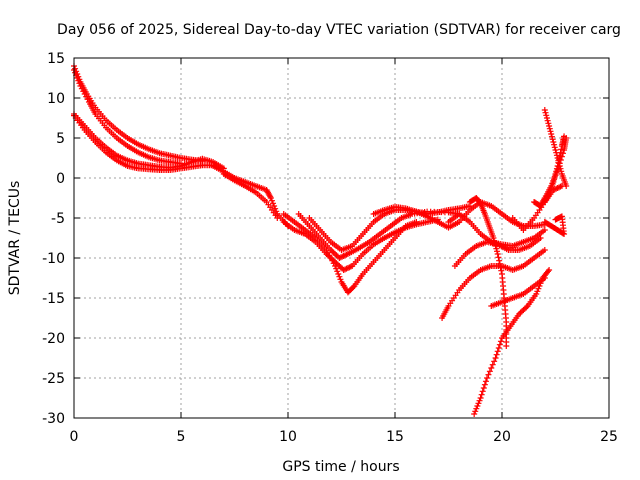 This screenshot has width=640, height=480. Describe the element at coordinates (340, 467) in the screenshot. I see `x-axis-label: GPS time / hours` at that location.